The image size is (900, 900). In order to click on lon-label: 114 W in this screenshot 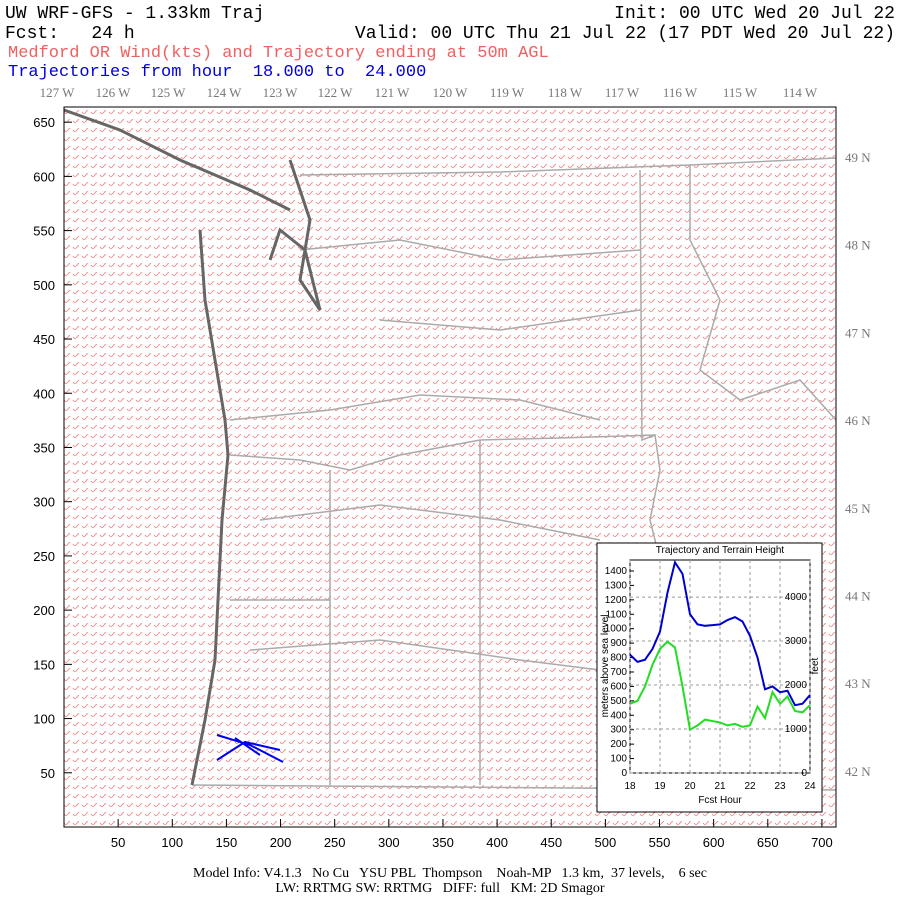, I will do `click(800, 92)`.